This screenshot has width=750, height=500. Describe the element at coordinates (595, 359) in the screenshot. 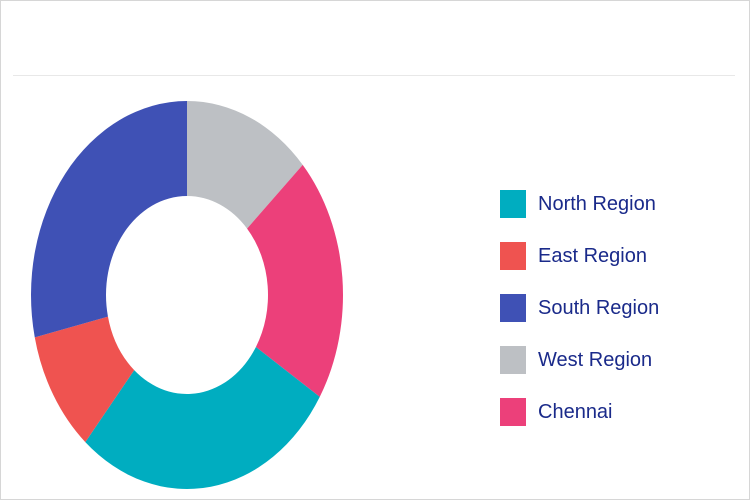

I see `legend-label: West Region` at that location.